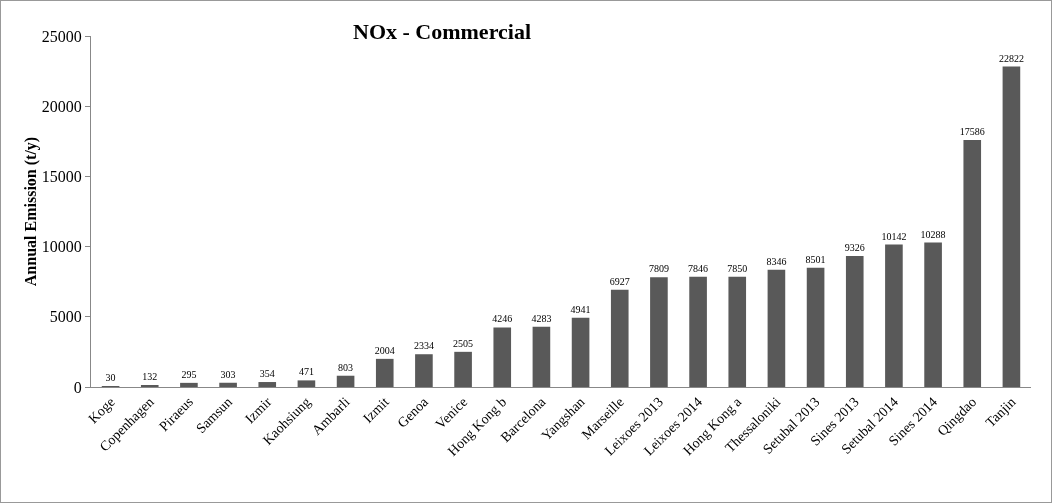 The width and height of the screenshot is (1052, 503). What do you see at coordinates (854, 248) in the screenshot?
I see `data-label: 9326` at bounding box center [854, 248].